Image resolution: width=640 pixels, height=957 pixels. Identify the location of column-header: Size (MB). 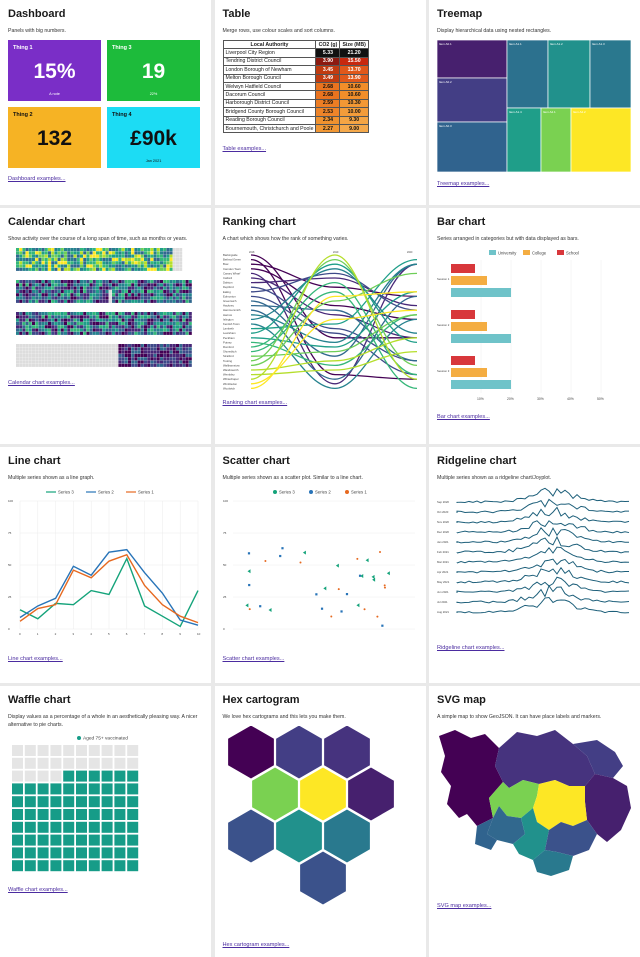
(354, 44).